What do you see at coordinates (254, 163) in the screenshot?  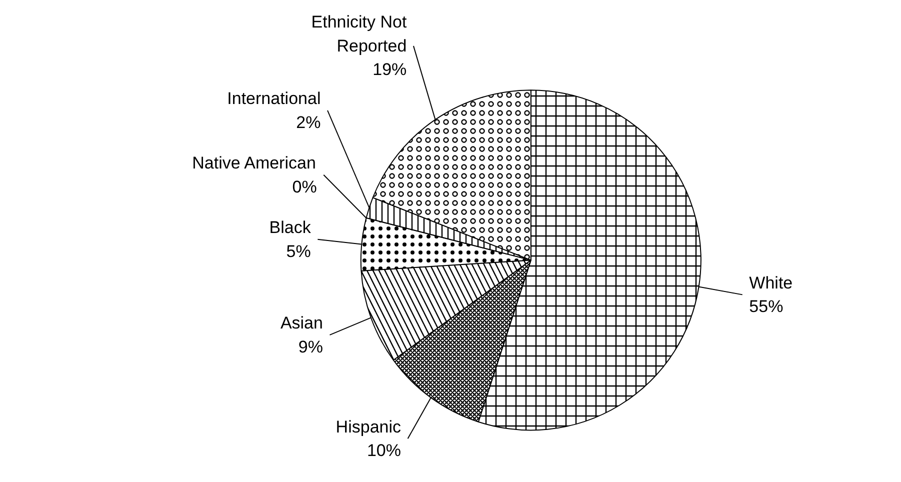 I see `category-label: Native American` at bounding box center [254, 163].